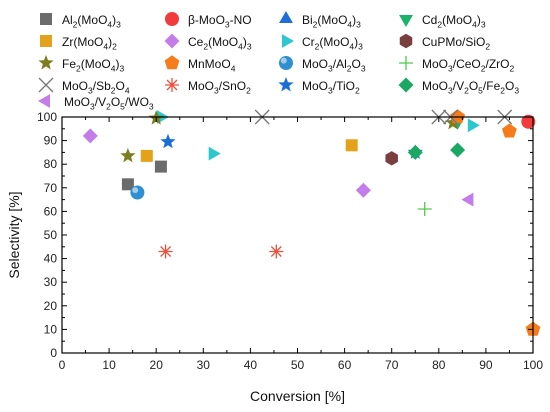  I want to click on y-tick-label: 50, so click(51, 235).